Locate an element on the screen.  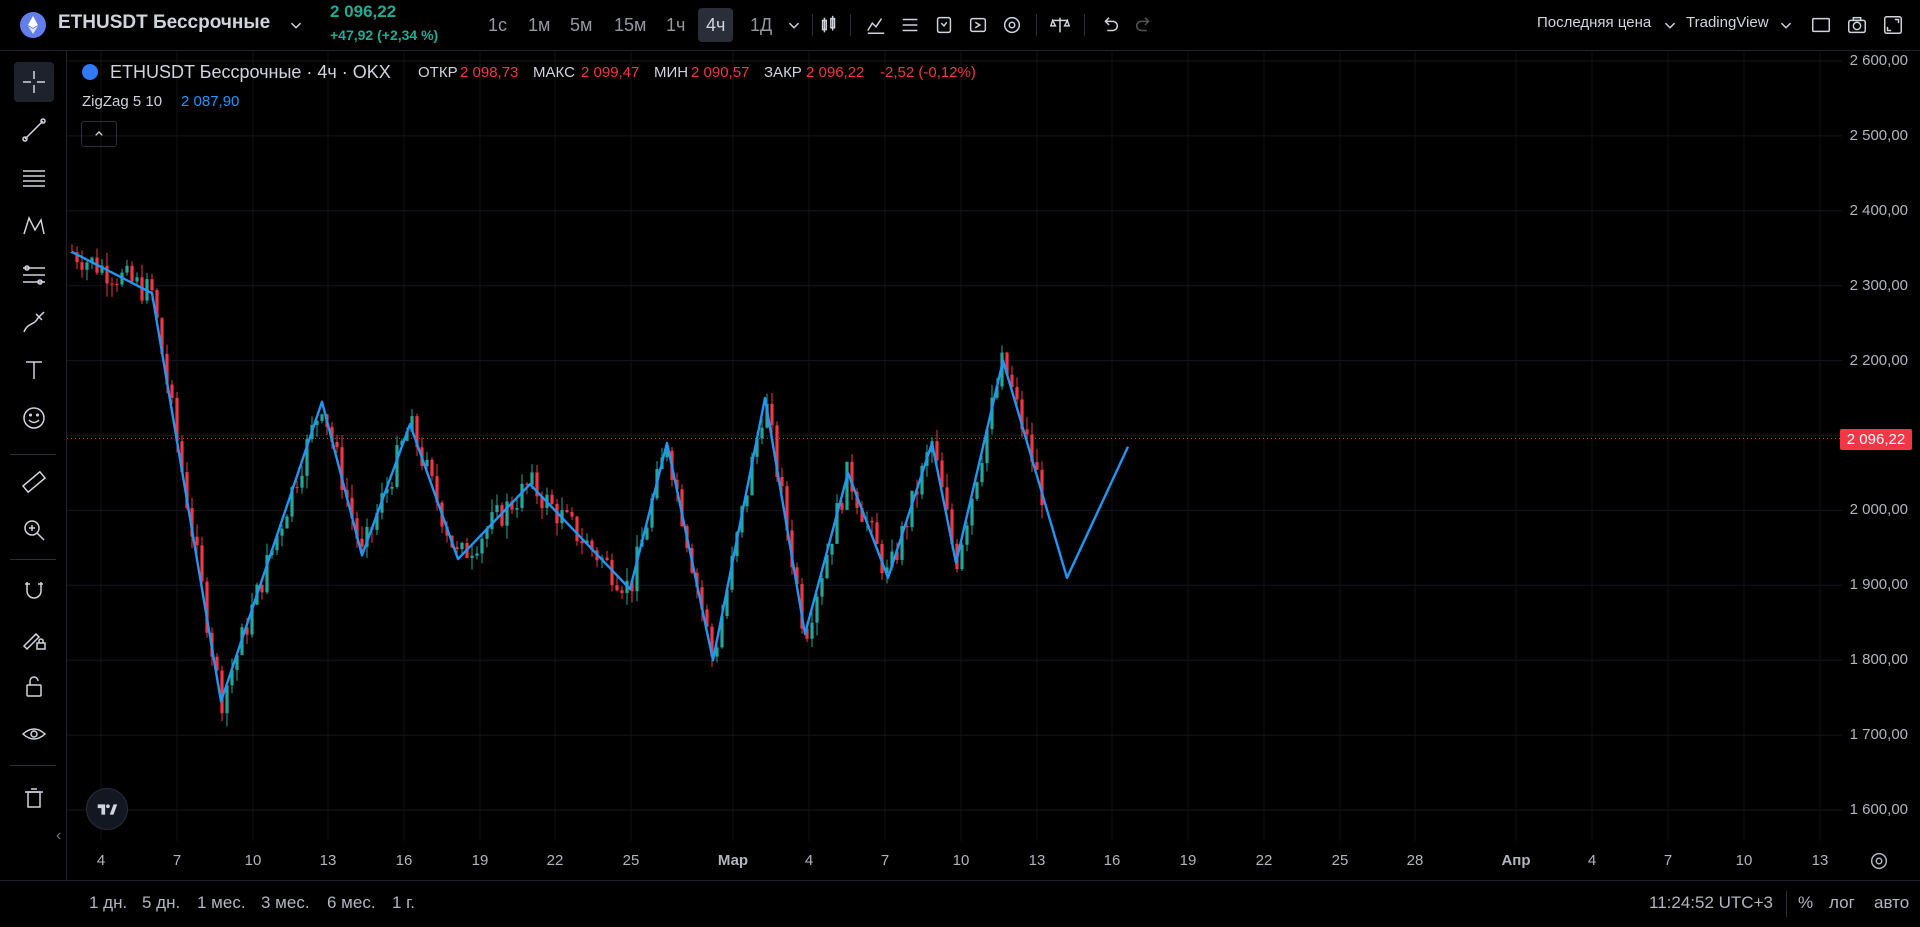
price-source-select: Последняя цена is located at coordinates (1594, 22).